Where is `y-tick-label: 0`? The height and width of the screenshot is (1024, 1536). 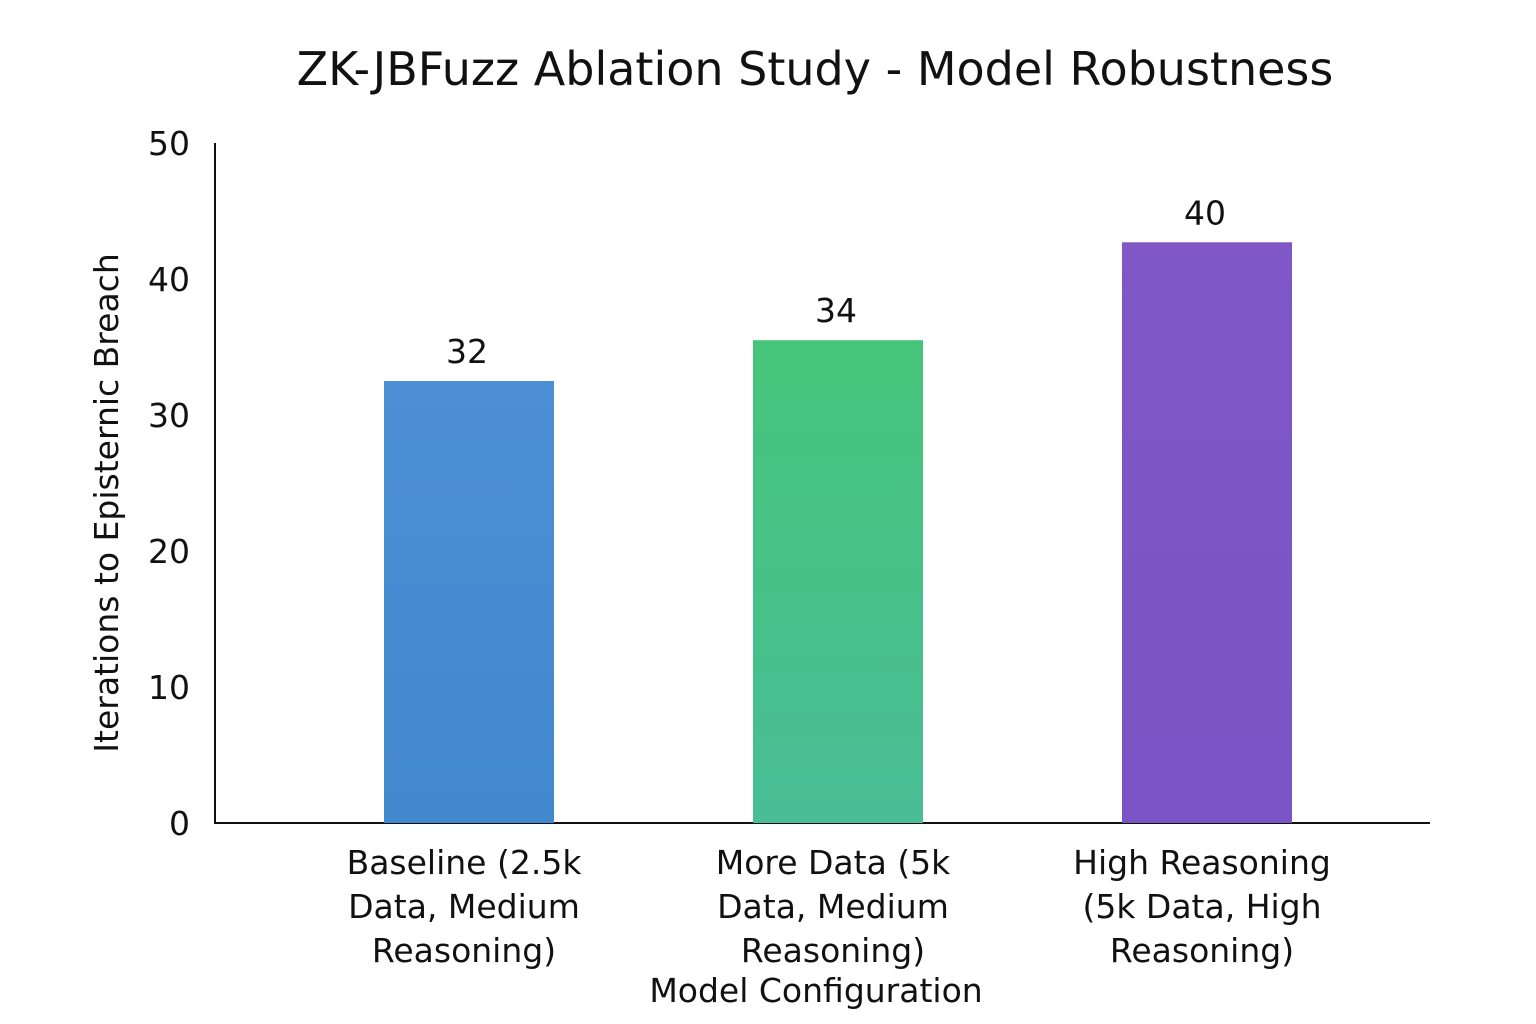 y-tick-label: 0 is located at coordinates (179, 823).